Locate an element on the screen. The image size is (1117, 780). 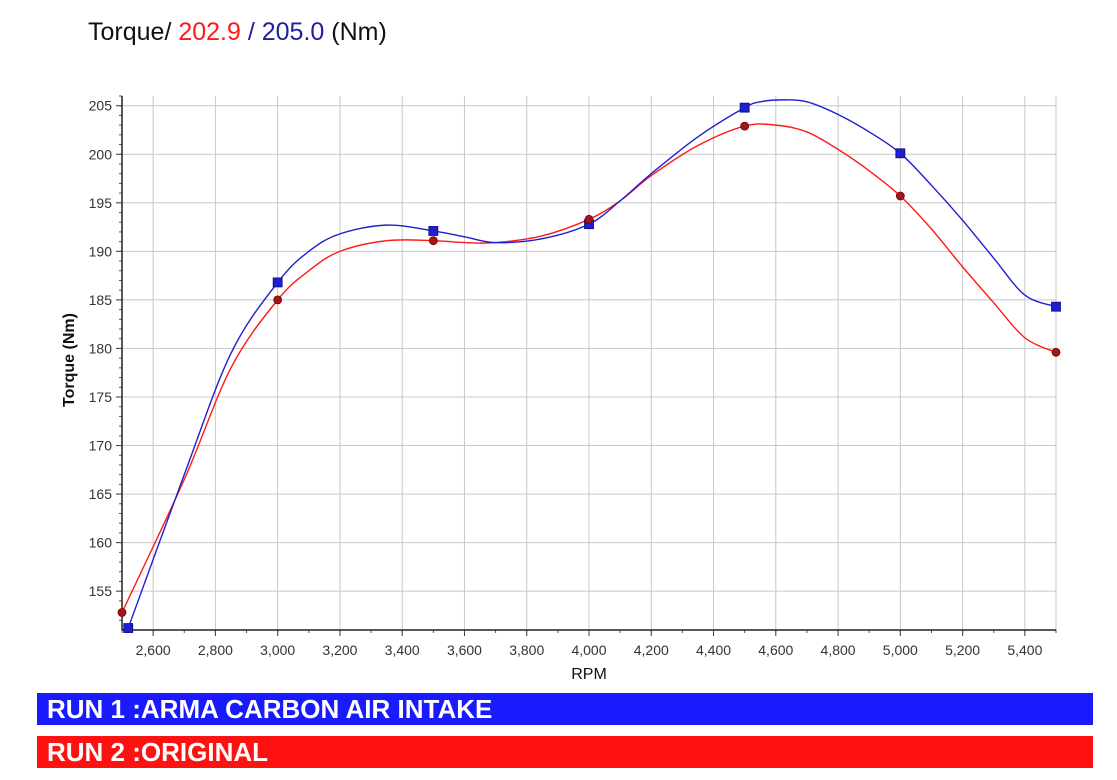
x-tick-label: 3,000 is located at coordinates (277, 650).